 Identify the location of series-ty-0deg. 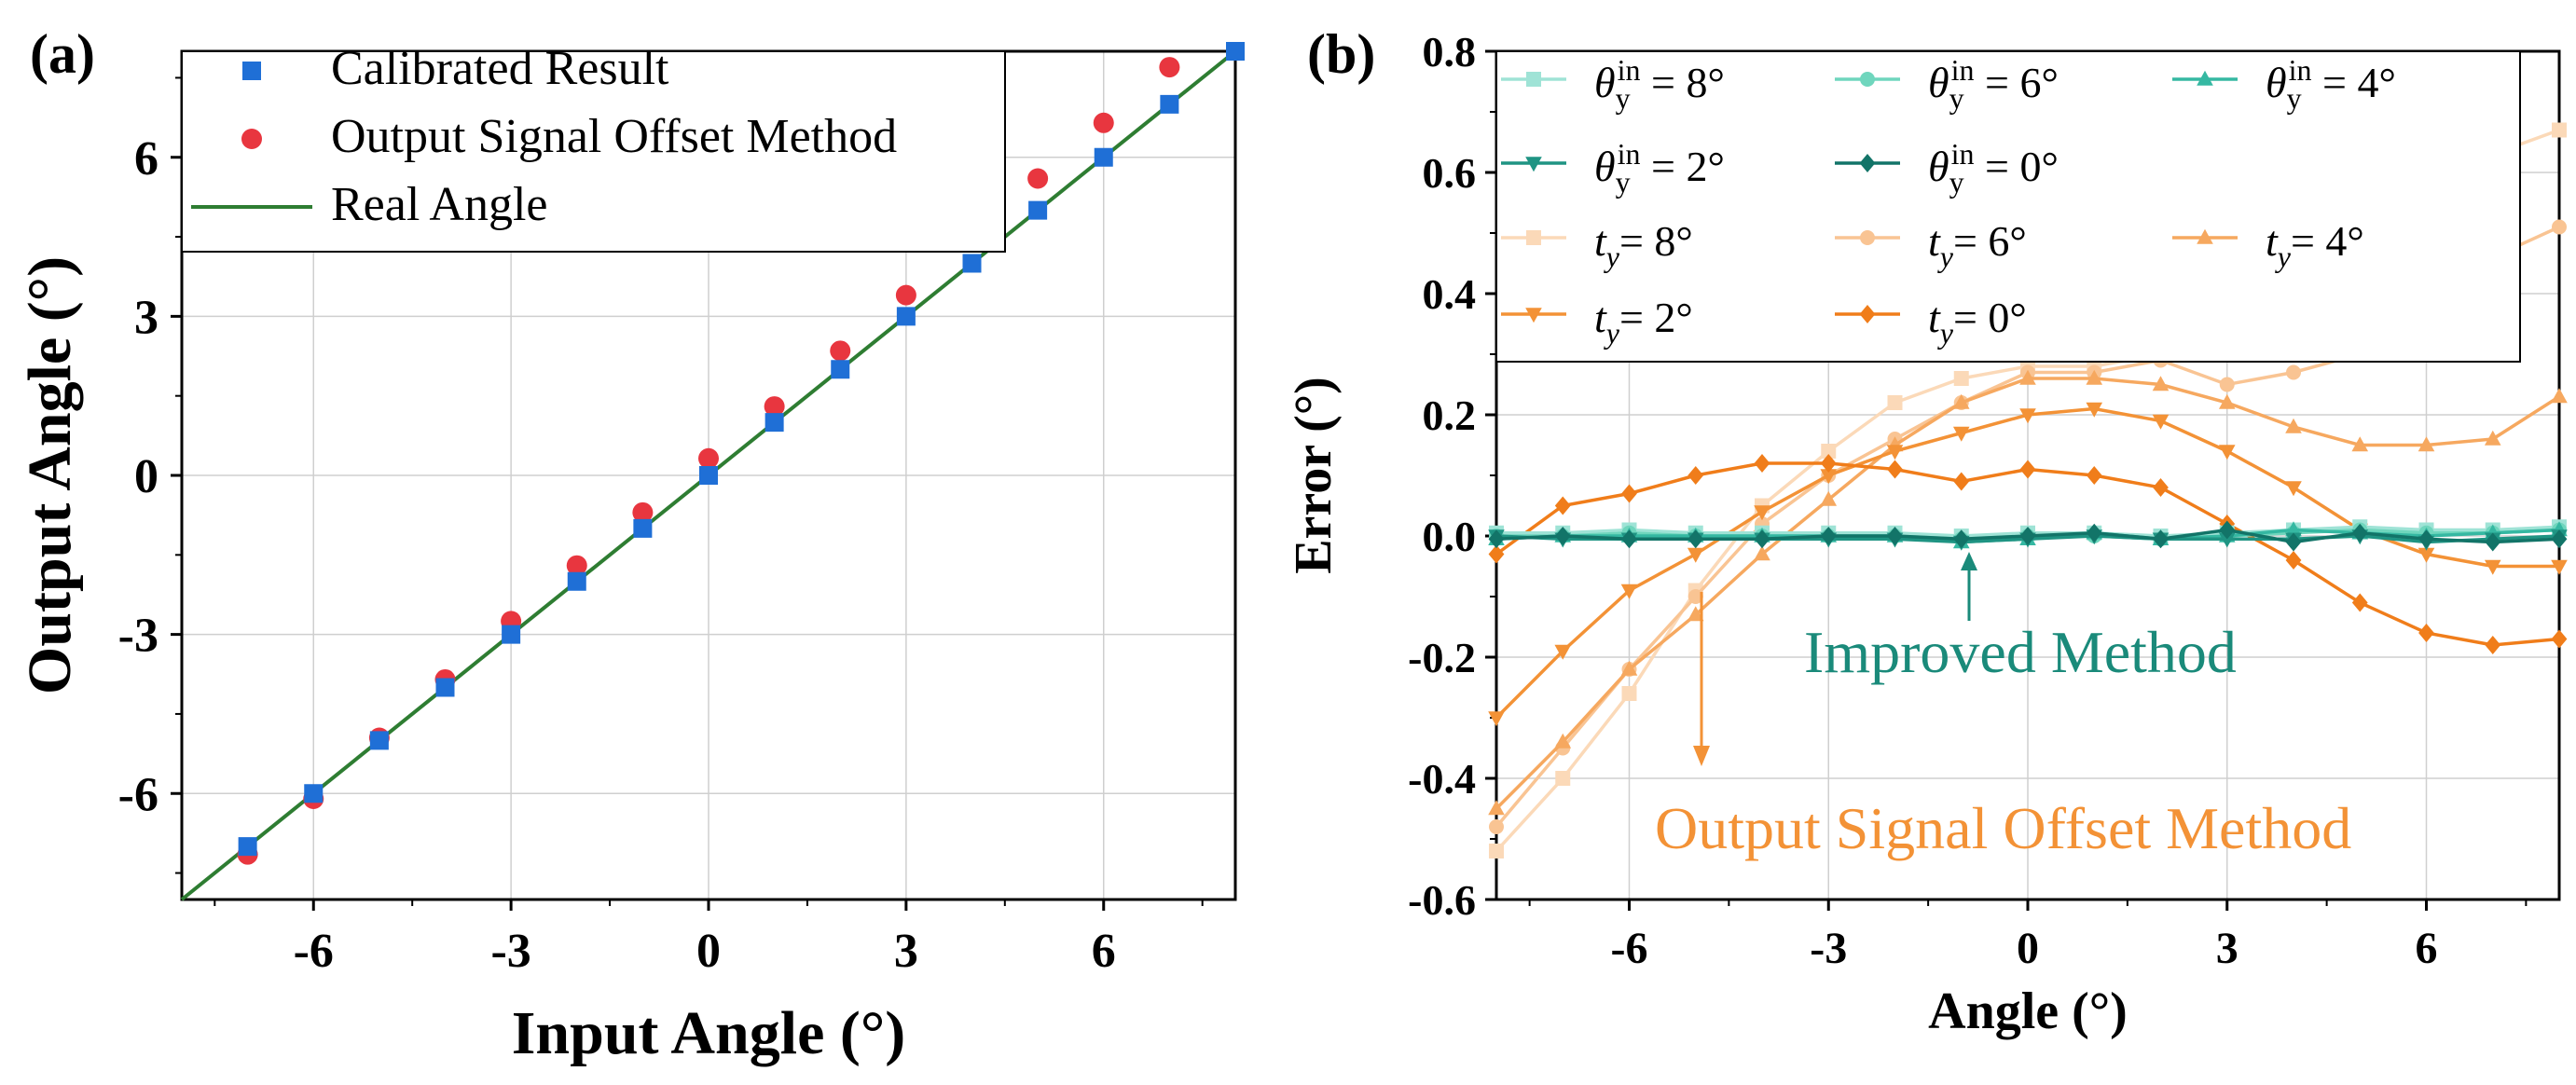
(2028, 554).